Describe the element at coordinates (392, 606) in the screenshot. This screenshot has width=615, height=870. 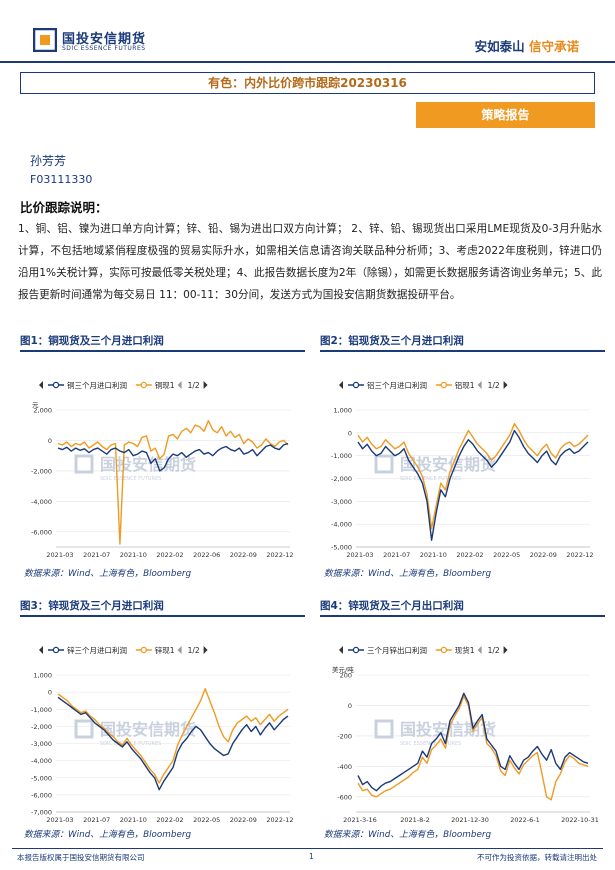
I see `figure-title: 图4：锌现货及三个月出口利润` at that location.